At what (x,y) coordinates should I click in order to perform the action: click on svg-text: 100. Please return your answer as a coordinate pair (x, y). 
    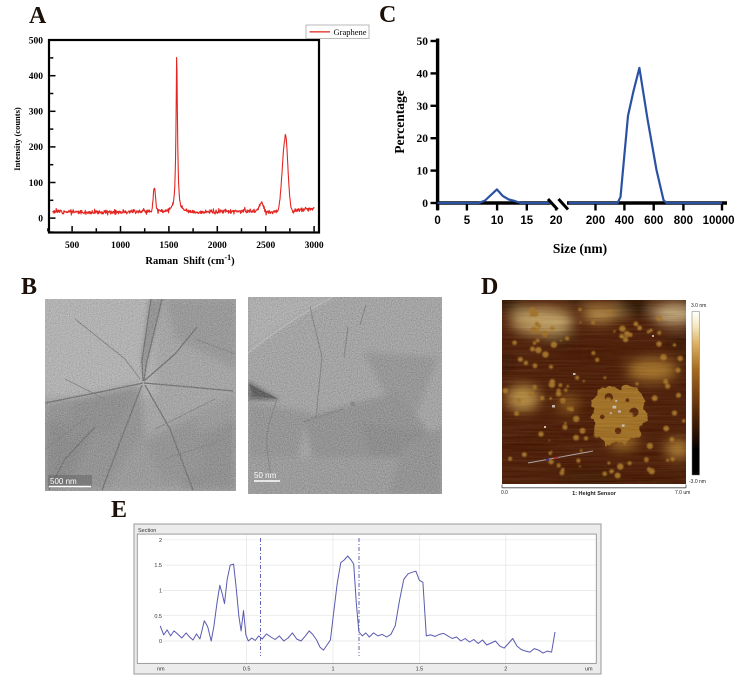
    Looking at the image, I should click on (36, 184).